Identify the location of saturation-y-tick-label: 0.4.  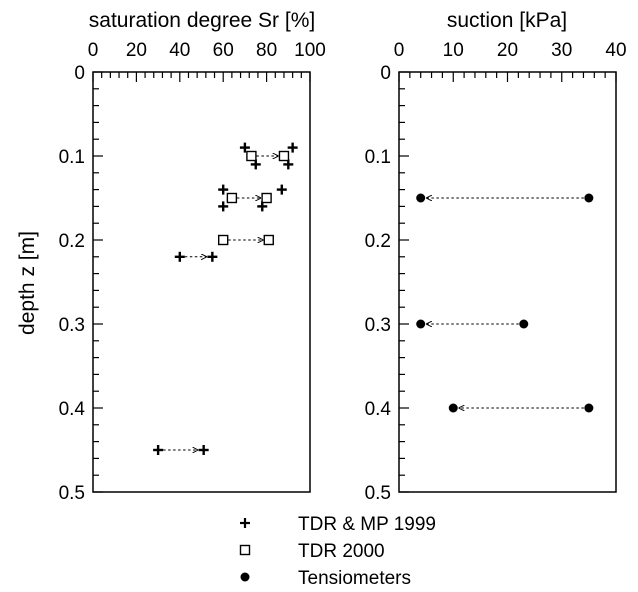
(72, 409).